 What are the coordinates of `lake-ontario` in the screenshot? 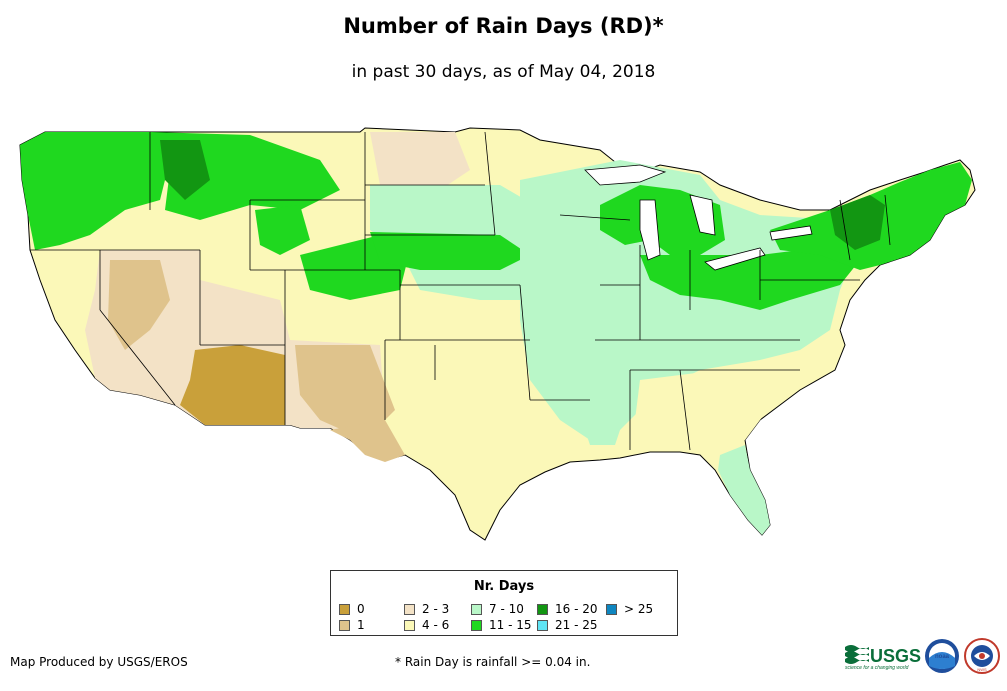 It's located at (791, 233).